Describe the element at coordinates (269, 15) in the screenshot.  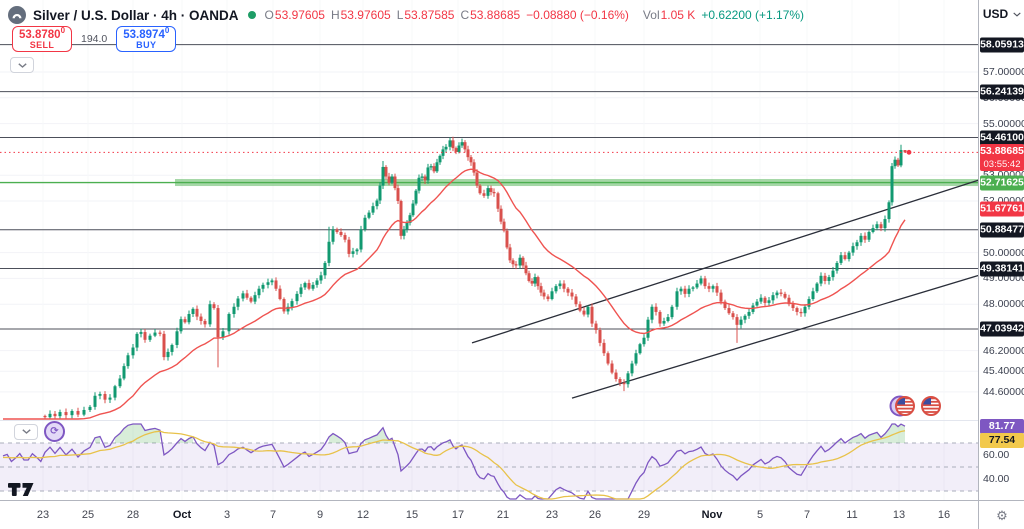
I see `open-label: O` at that location.